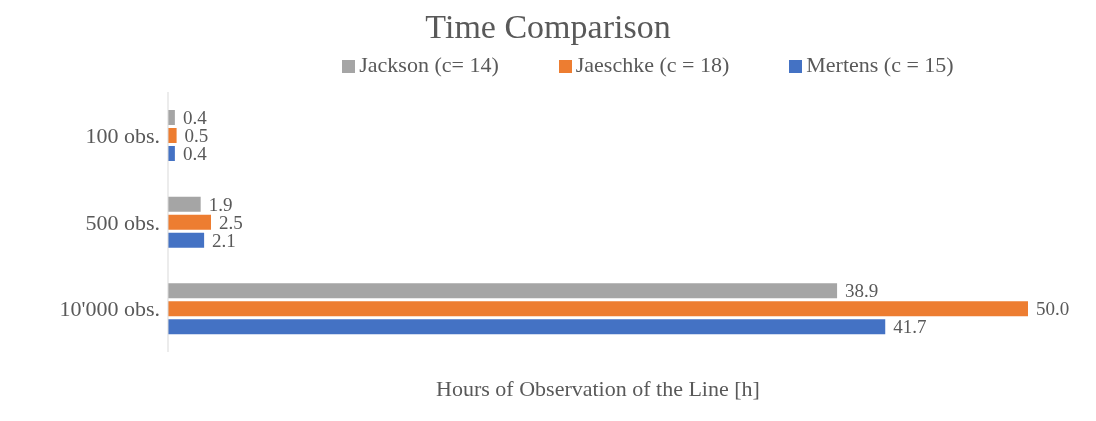 This screenshot has width=1096, height=421. What do you see at coordinates (122, 136) in the screenshot?
I see `y-tick-label: 100 obs.` at bounding box center [122, 136].